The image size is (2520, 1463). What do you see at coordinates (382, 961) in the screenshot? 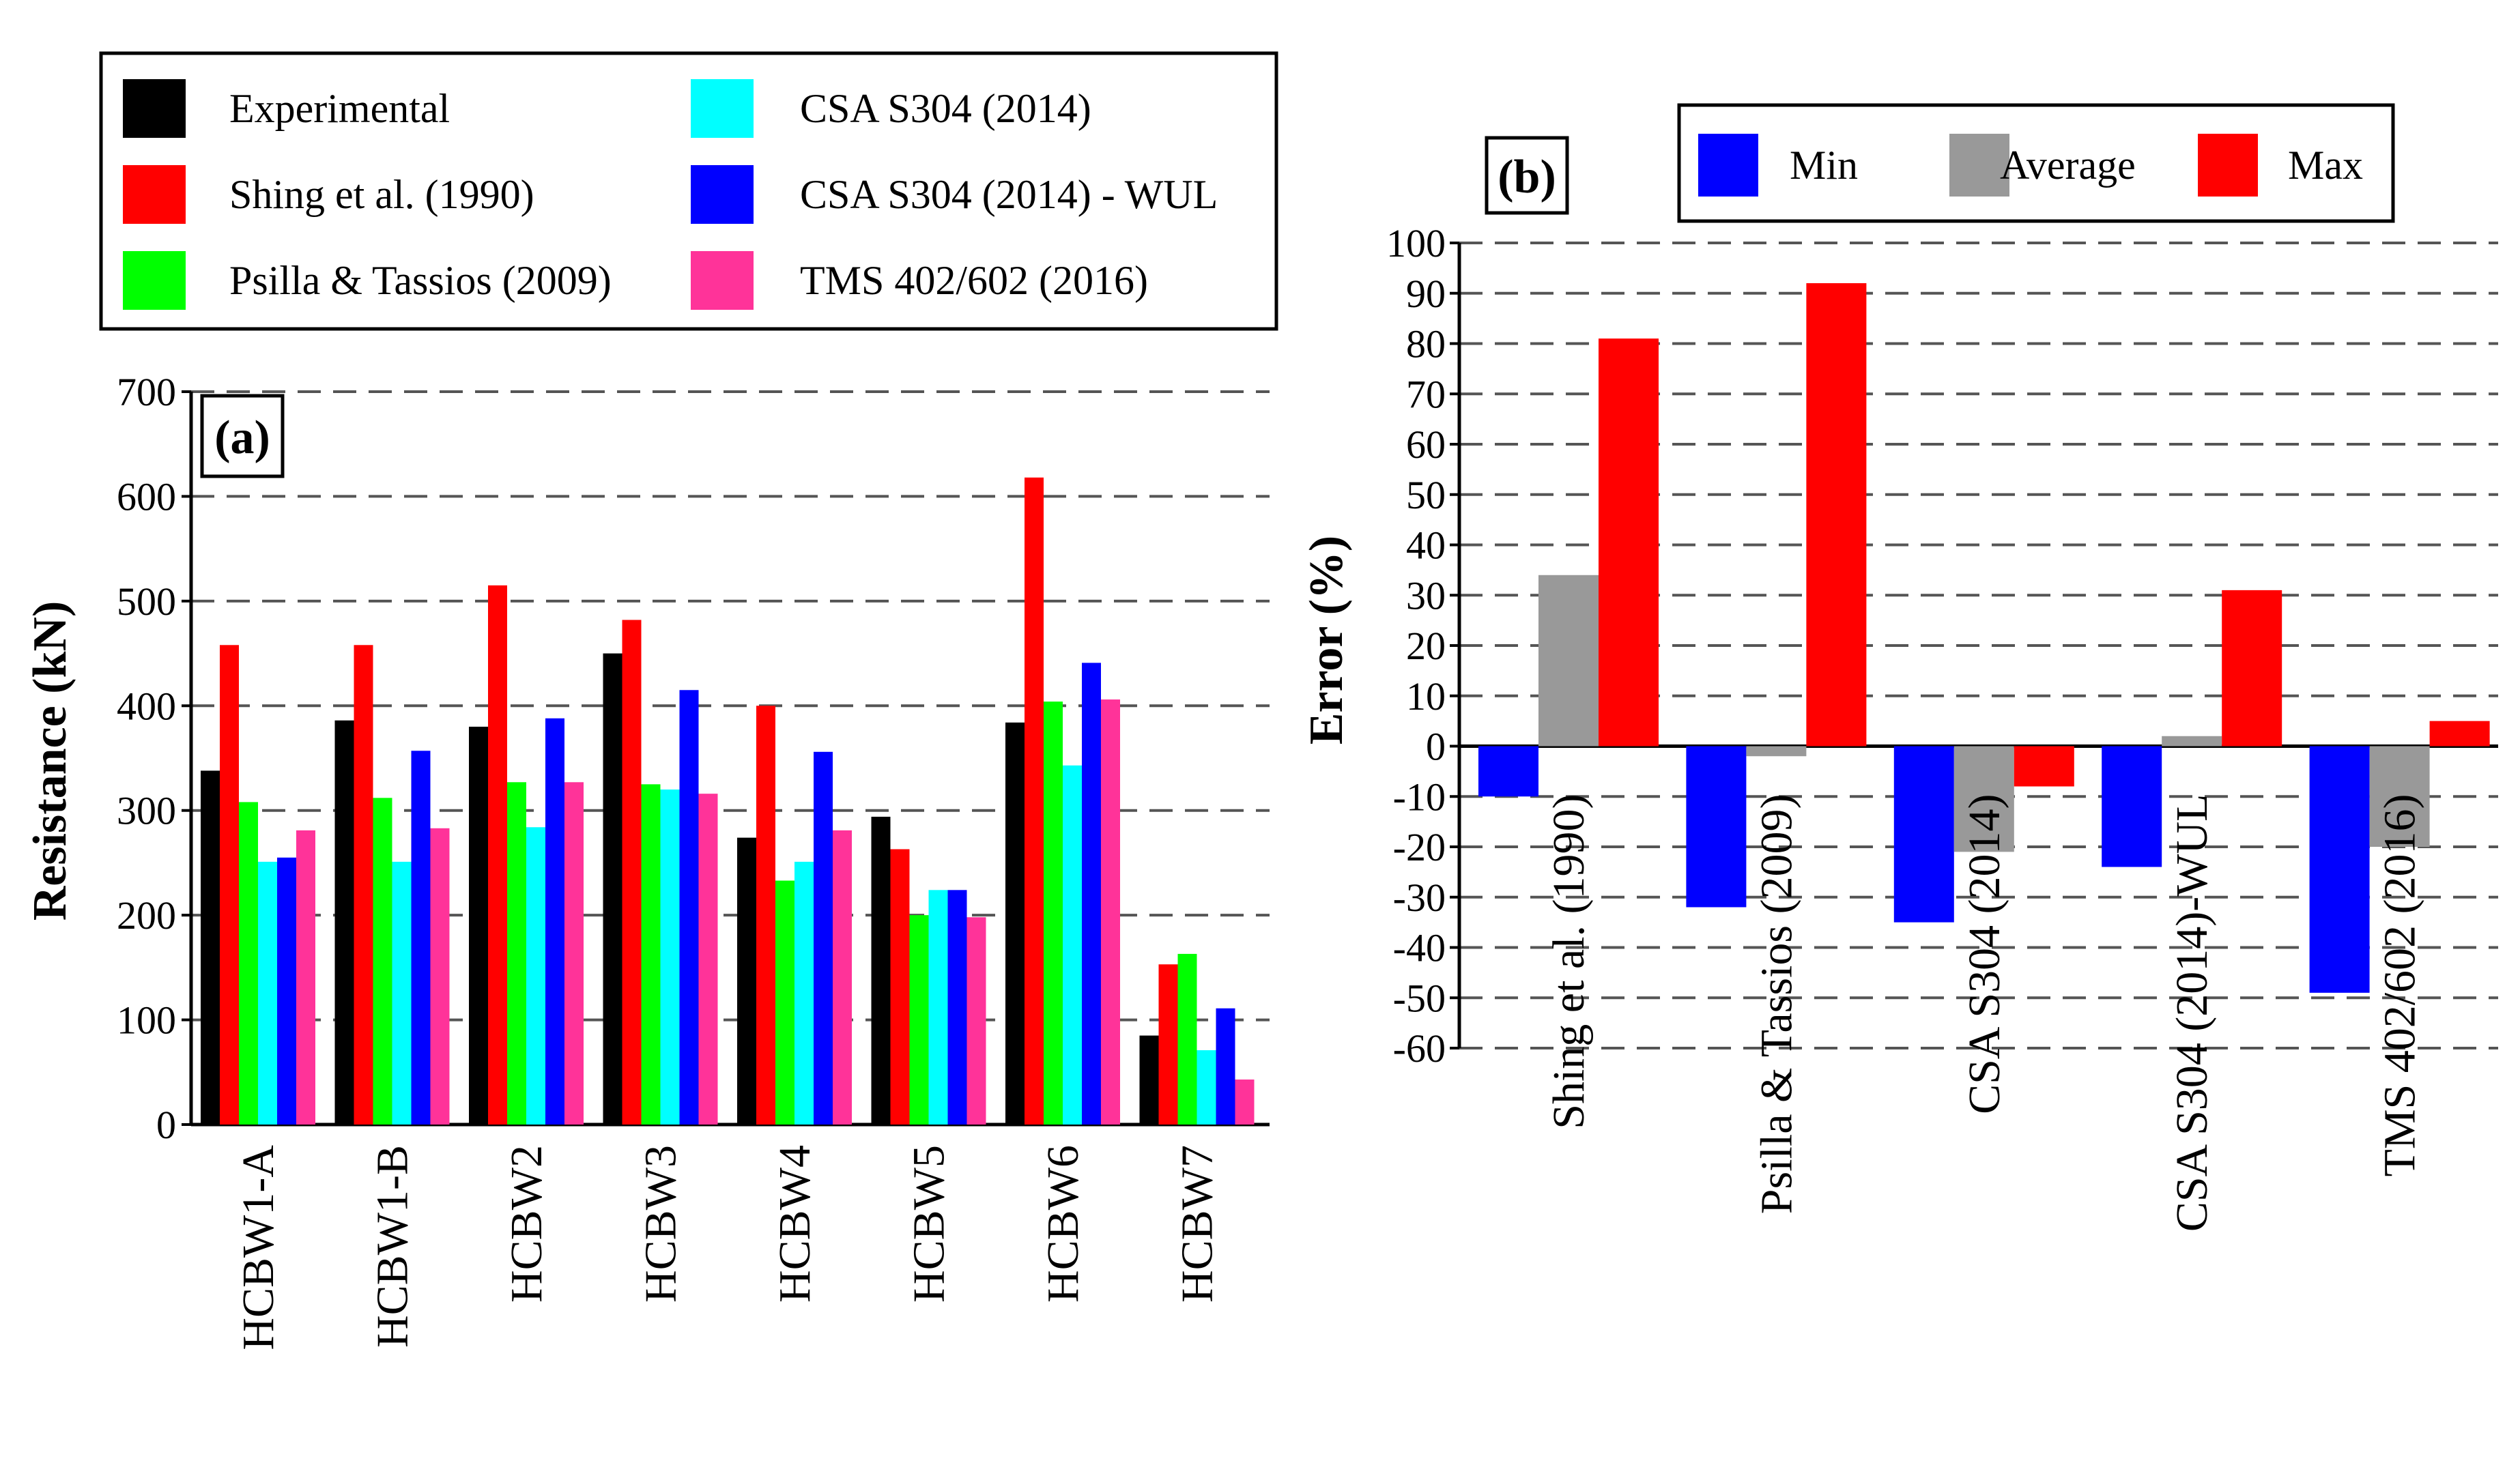
I see `bar-psilla-tassios-2009-hcbw1-b` at bounding box center [382, 961].